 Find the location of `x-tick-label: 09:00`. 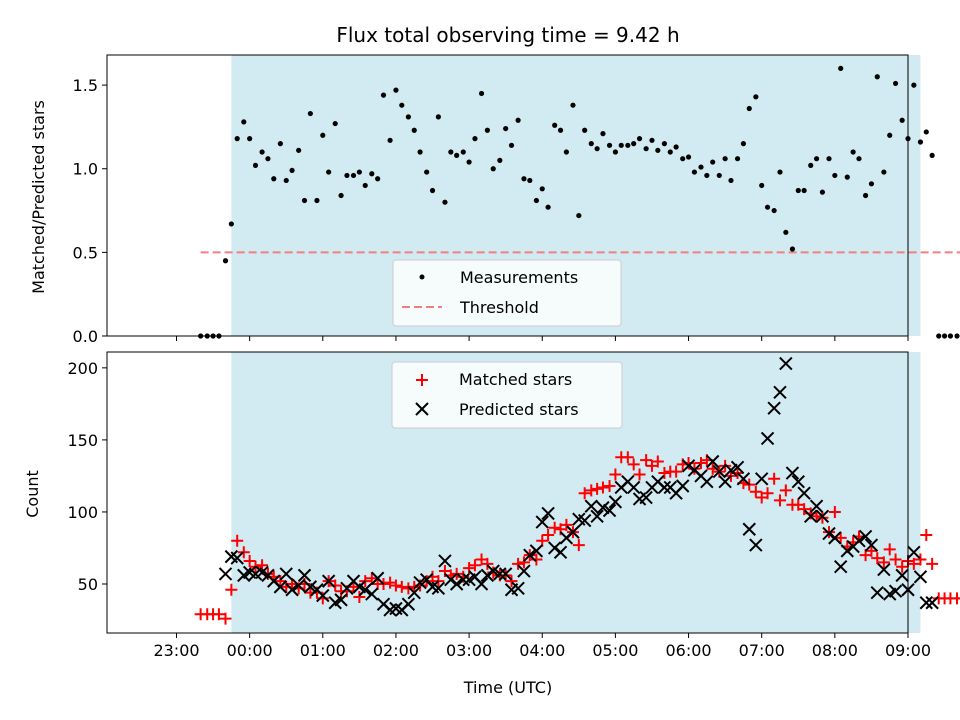

x-tick-label: 09:00 is located at coordinates (908, 650).